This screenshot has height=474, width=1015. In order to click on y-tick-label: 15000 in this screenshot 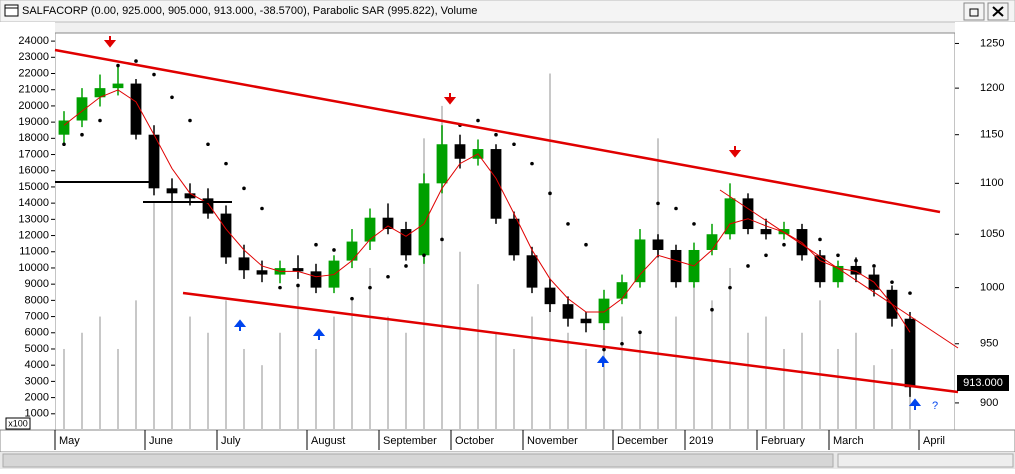, I will do `click(33, 187)`.